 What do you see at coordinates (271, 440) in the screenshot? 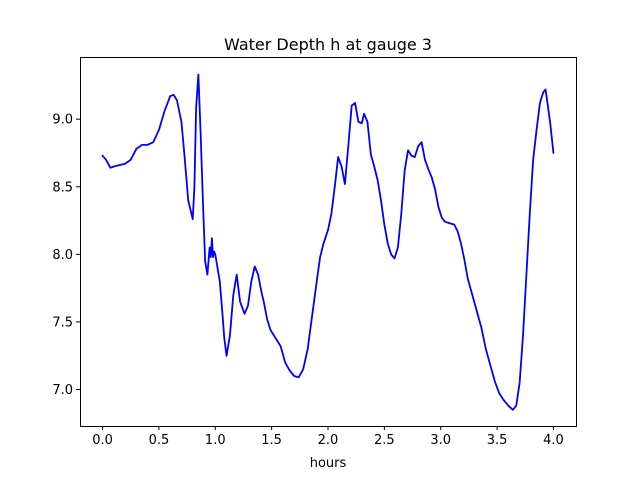
I see `x-tick-label: 1.5` at bounding box center [271, 440].